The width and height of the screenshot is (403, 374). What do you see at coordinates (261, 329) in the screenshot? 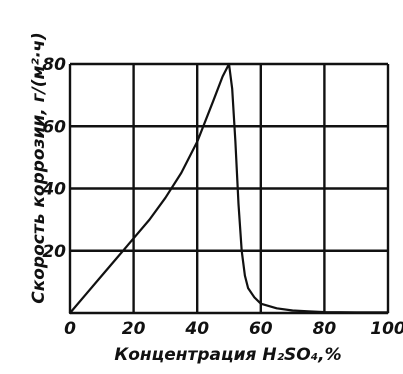
I see `x-tick-label-60: 60` at bounding box center [261, 329].